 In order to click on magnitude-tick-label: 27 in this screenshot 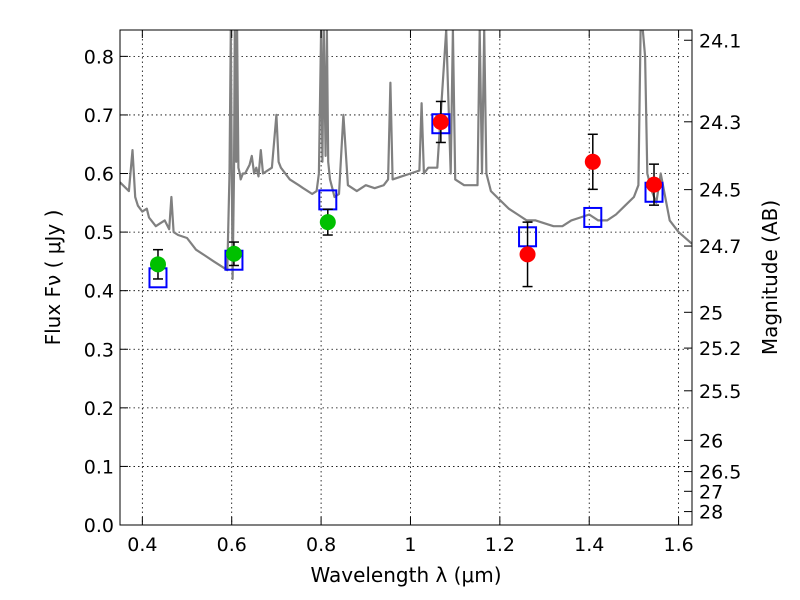, I will do `click(711, 492)`.